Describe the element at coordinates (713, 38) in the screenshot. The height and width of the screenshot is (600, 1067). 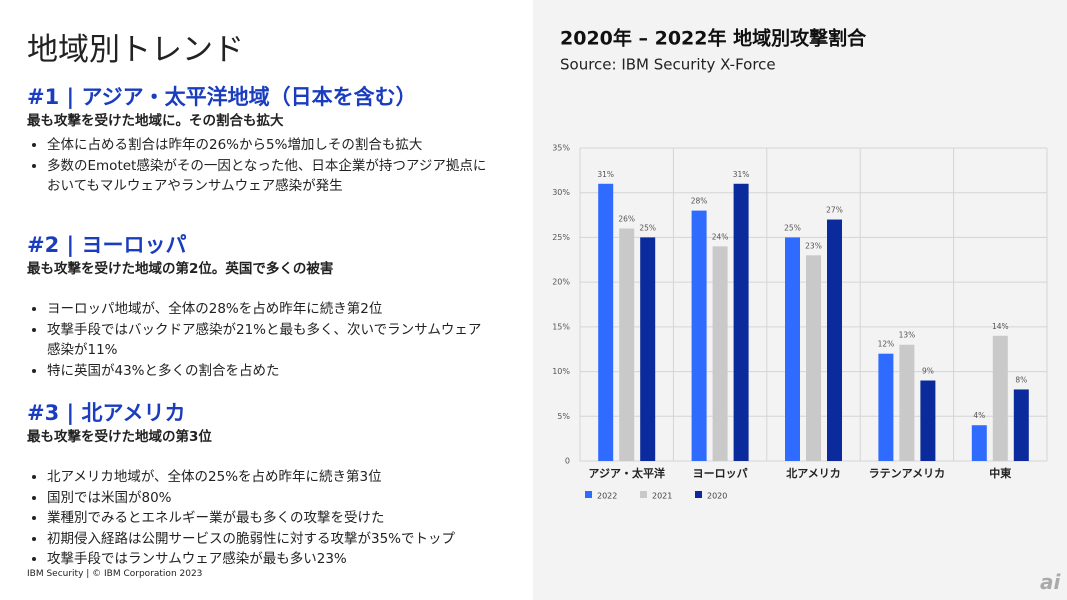
I see `chart-title: 2020年 – 2022年 地域別攻撃割合` at that location.